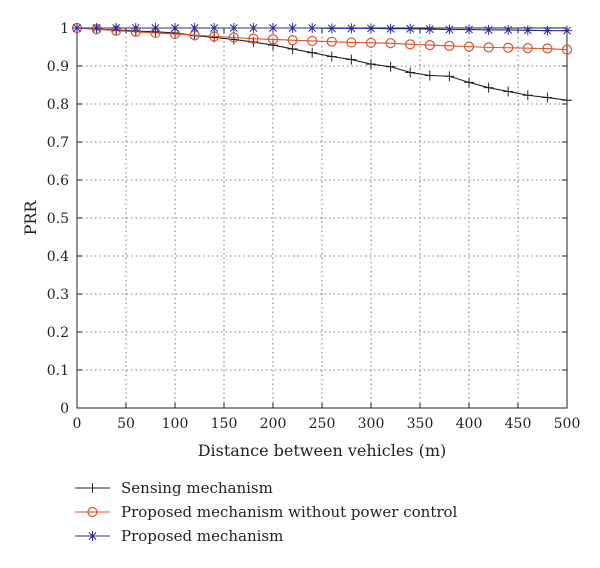  Describe the element at coordinates (58, 219) in the screenshot. I see `y-tick-label: 0.5` at that location.